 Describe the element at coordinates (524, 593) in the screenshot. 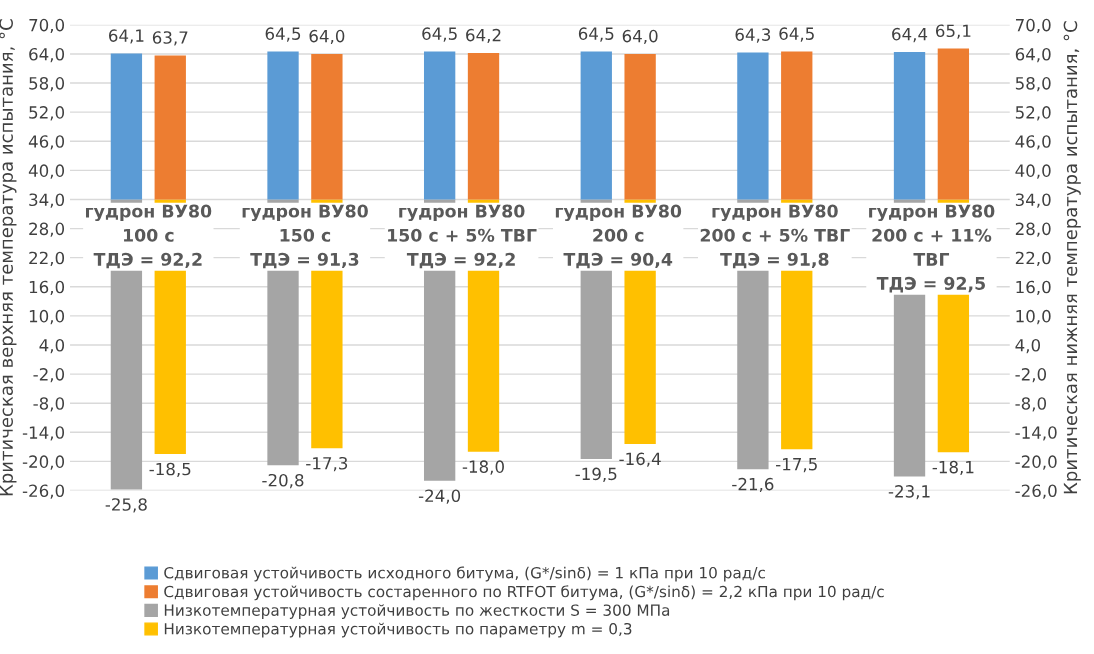

I see `legend-label: Сдвиговая устойчивость состаренного по RTFOT битума, (G*/sinδ) = 2,2 кПа при 10 рад/с` at that location.